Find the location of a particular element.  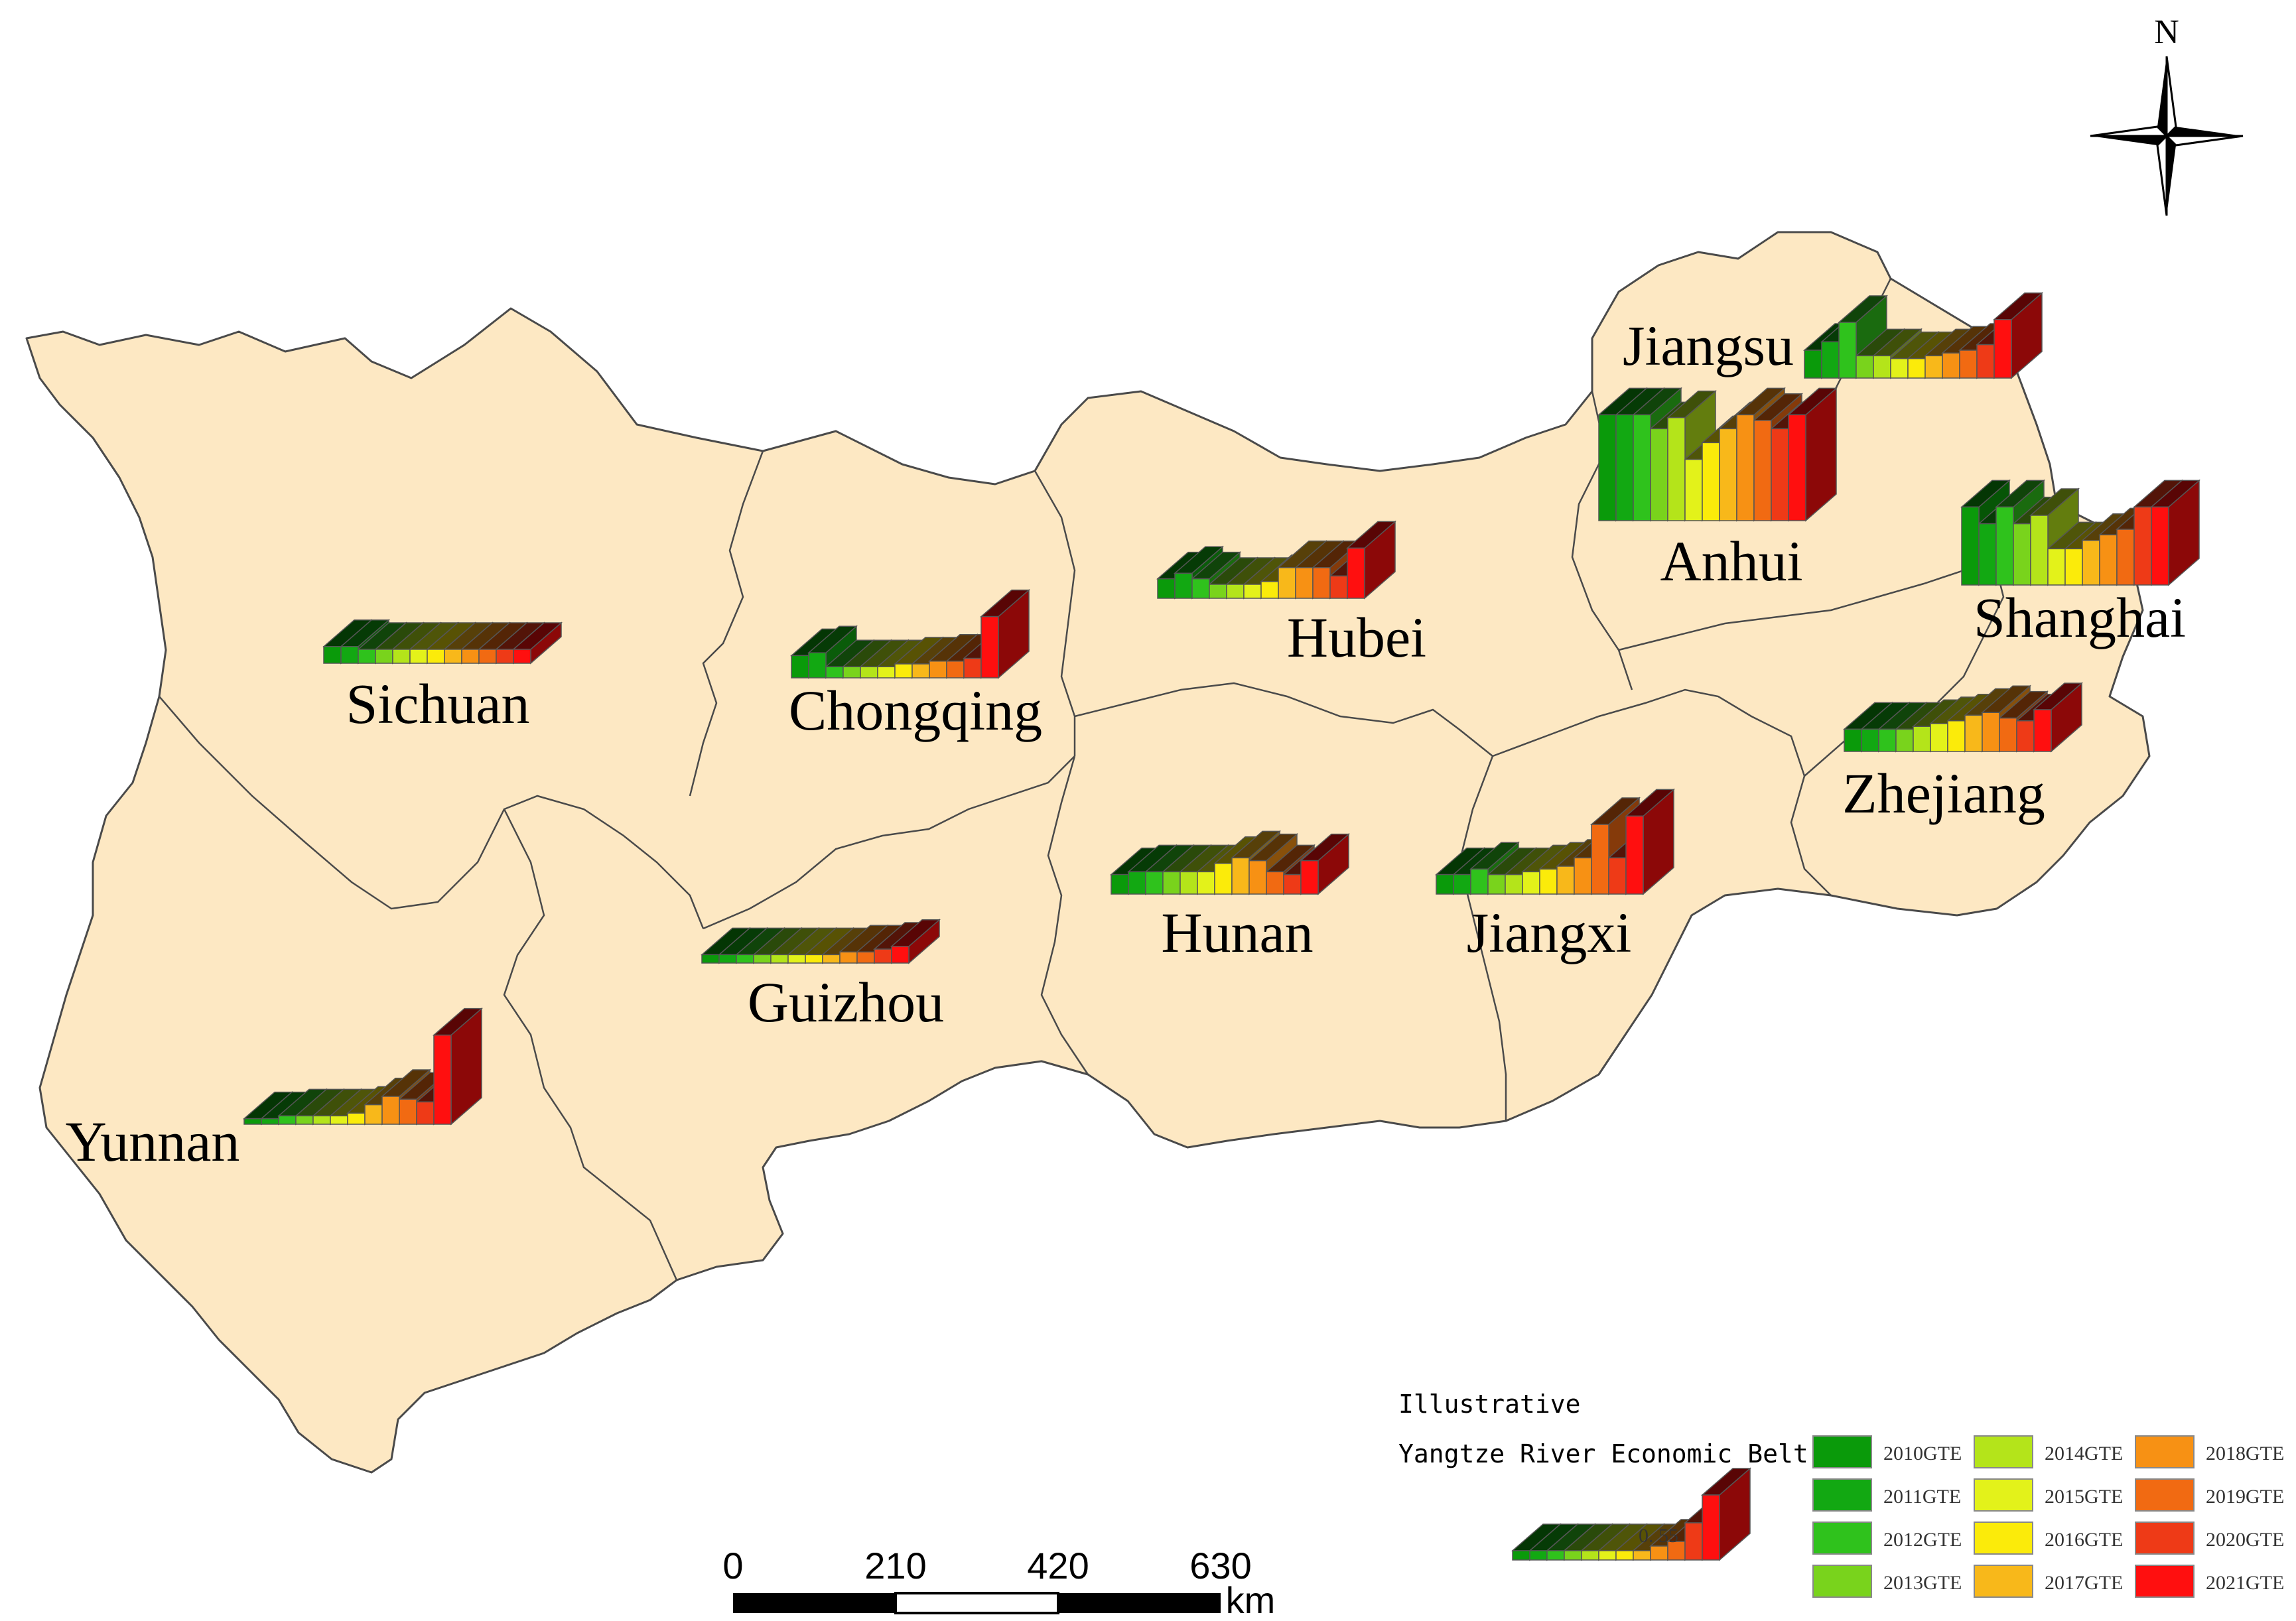

legend-subtitle: Yangtze River Economic Belt is located at coordinates (1603, 1453).